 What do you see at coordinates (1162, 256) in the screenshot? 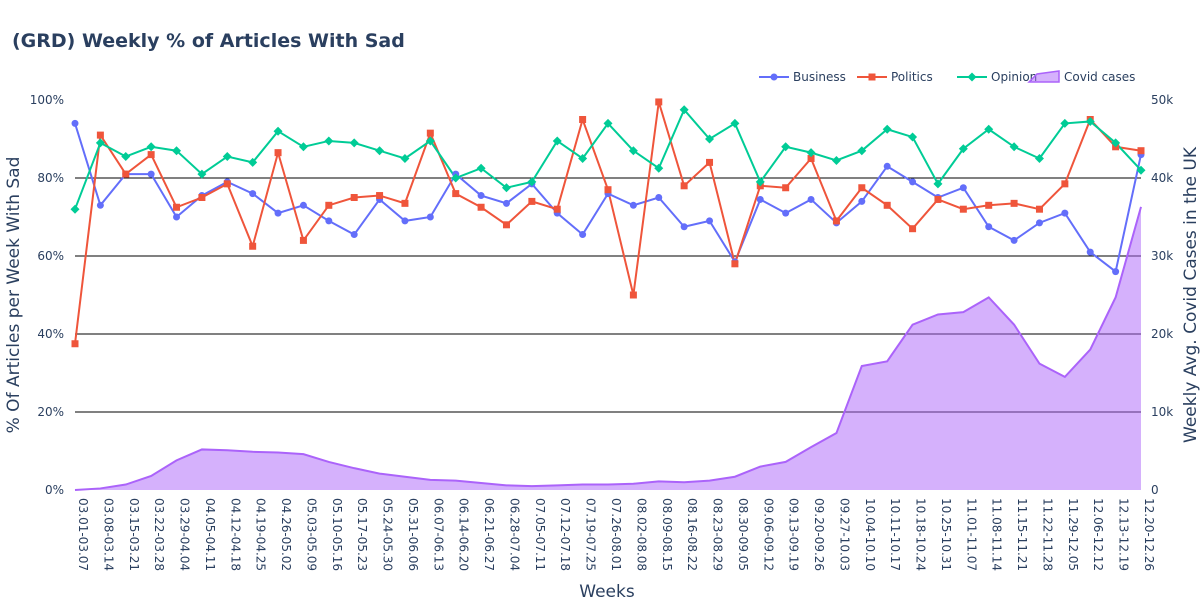
I see `y2-tick-label: 30k` at bounding box center [1162, 256].